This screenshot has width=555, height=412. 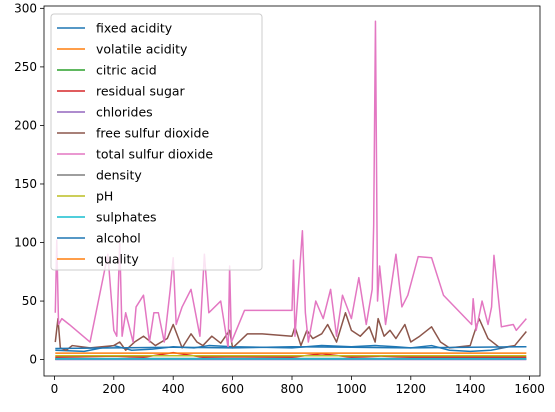 I want to click on y-axis: 0 50 100 150 200 250 300, so click(x=29, y=184).